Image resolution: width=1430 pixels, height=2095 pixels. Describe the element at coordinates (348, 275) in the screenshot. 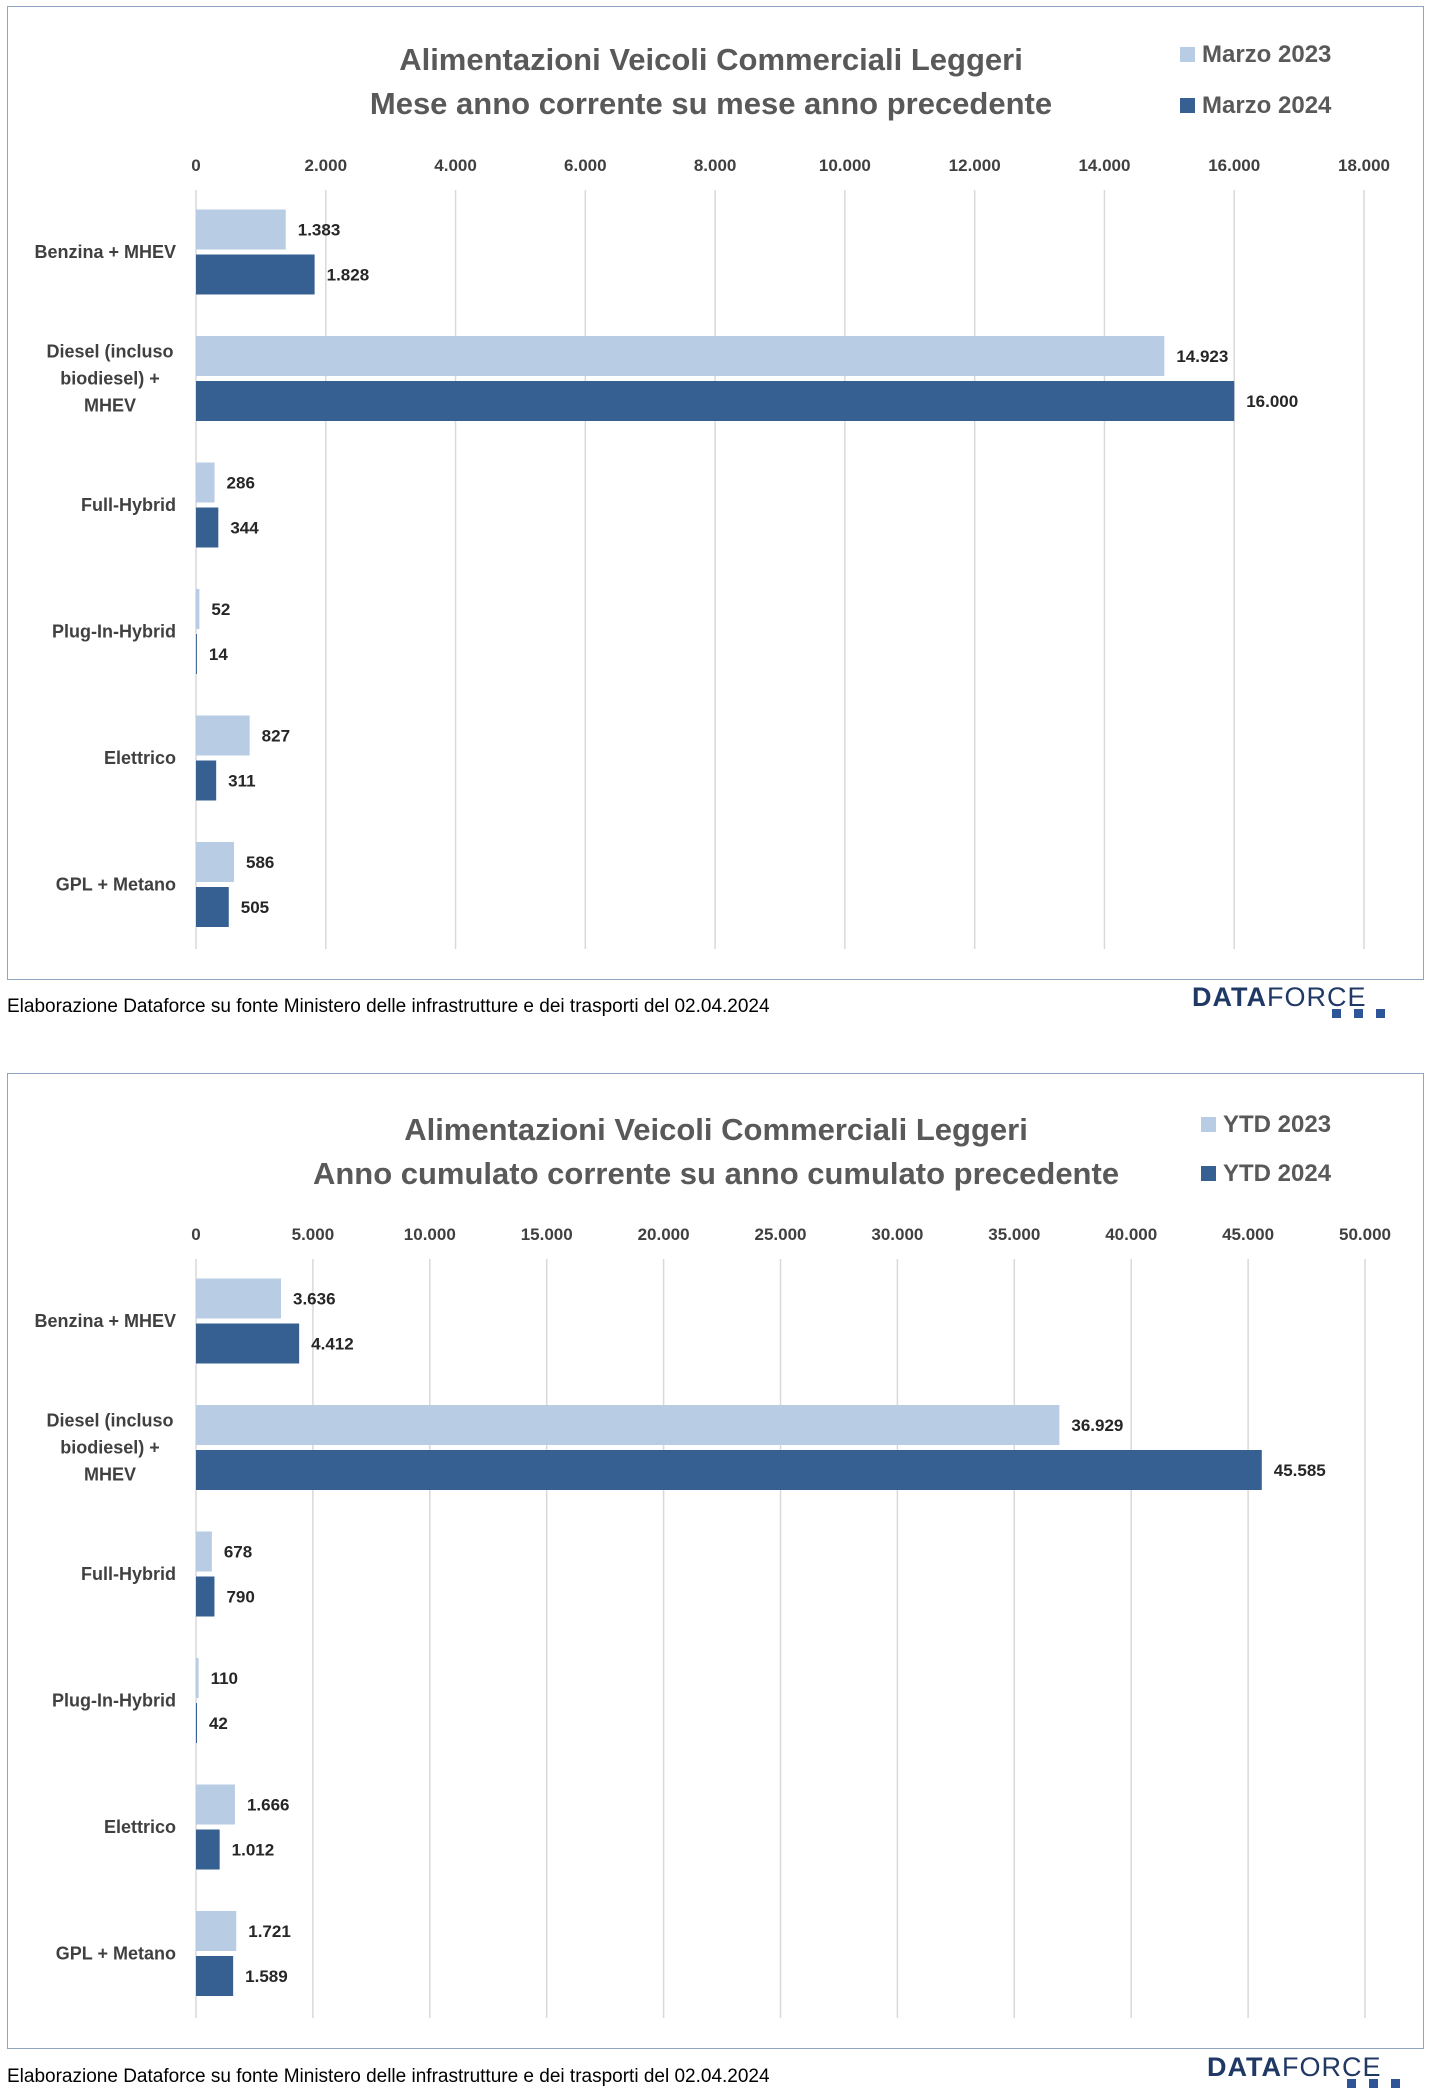

I see `data-label: 1.828` at that location.